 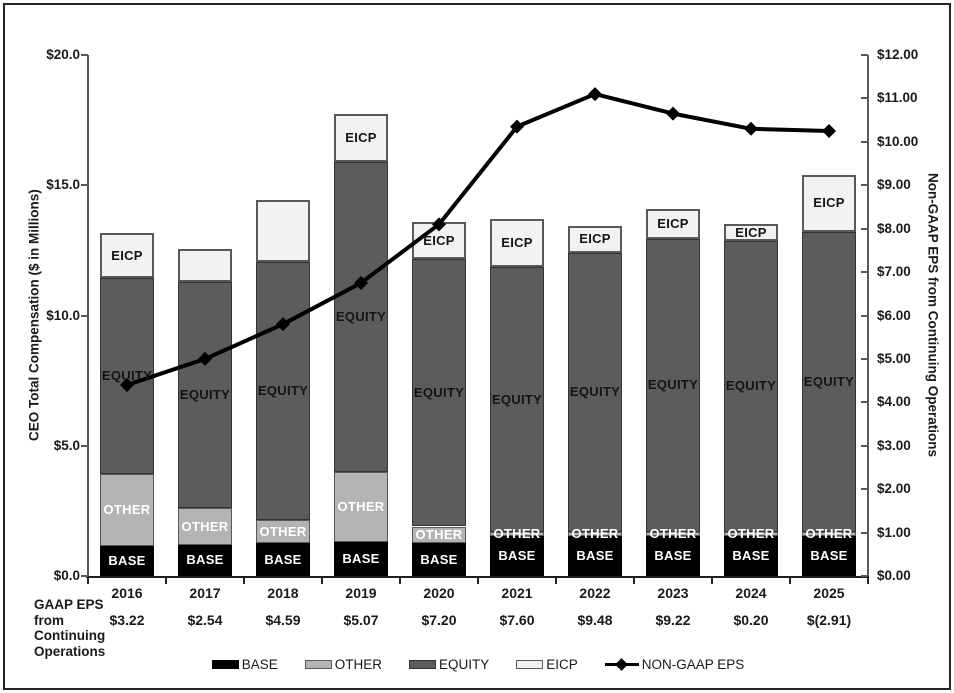 What do you see at coordinates (898, 54) in the screenshot?
I see `right-axis-tick-label: $12.00` at bounding box center [898, 54].